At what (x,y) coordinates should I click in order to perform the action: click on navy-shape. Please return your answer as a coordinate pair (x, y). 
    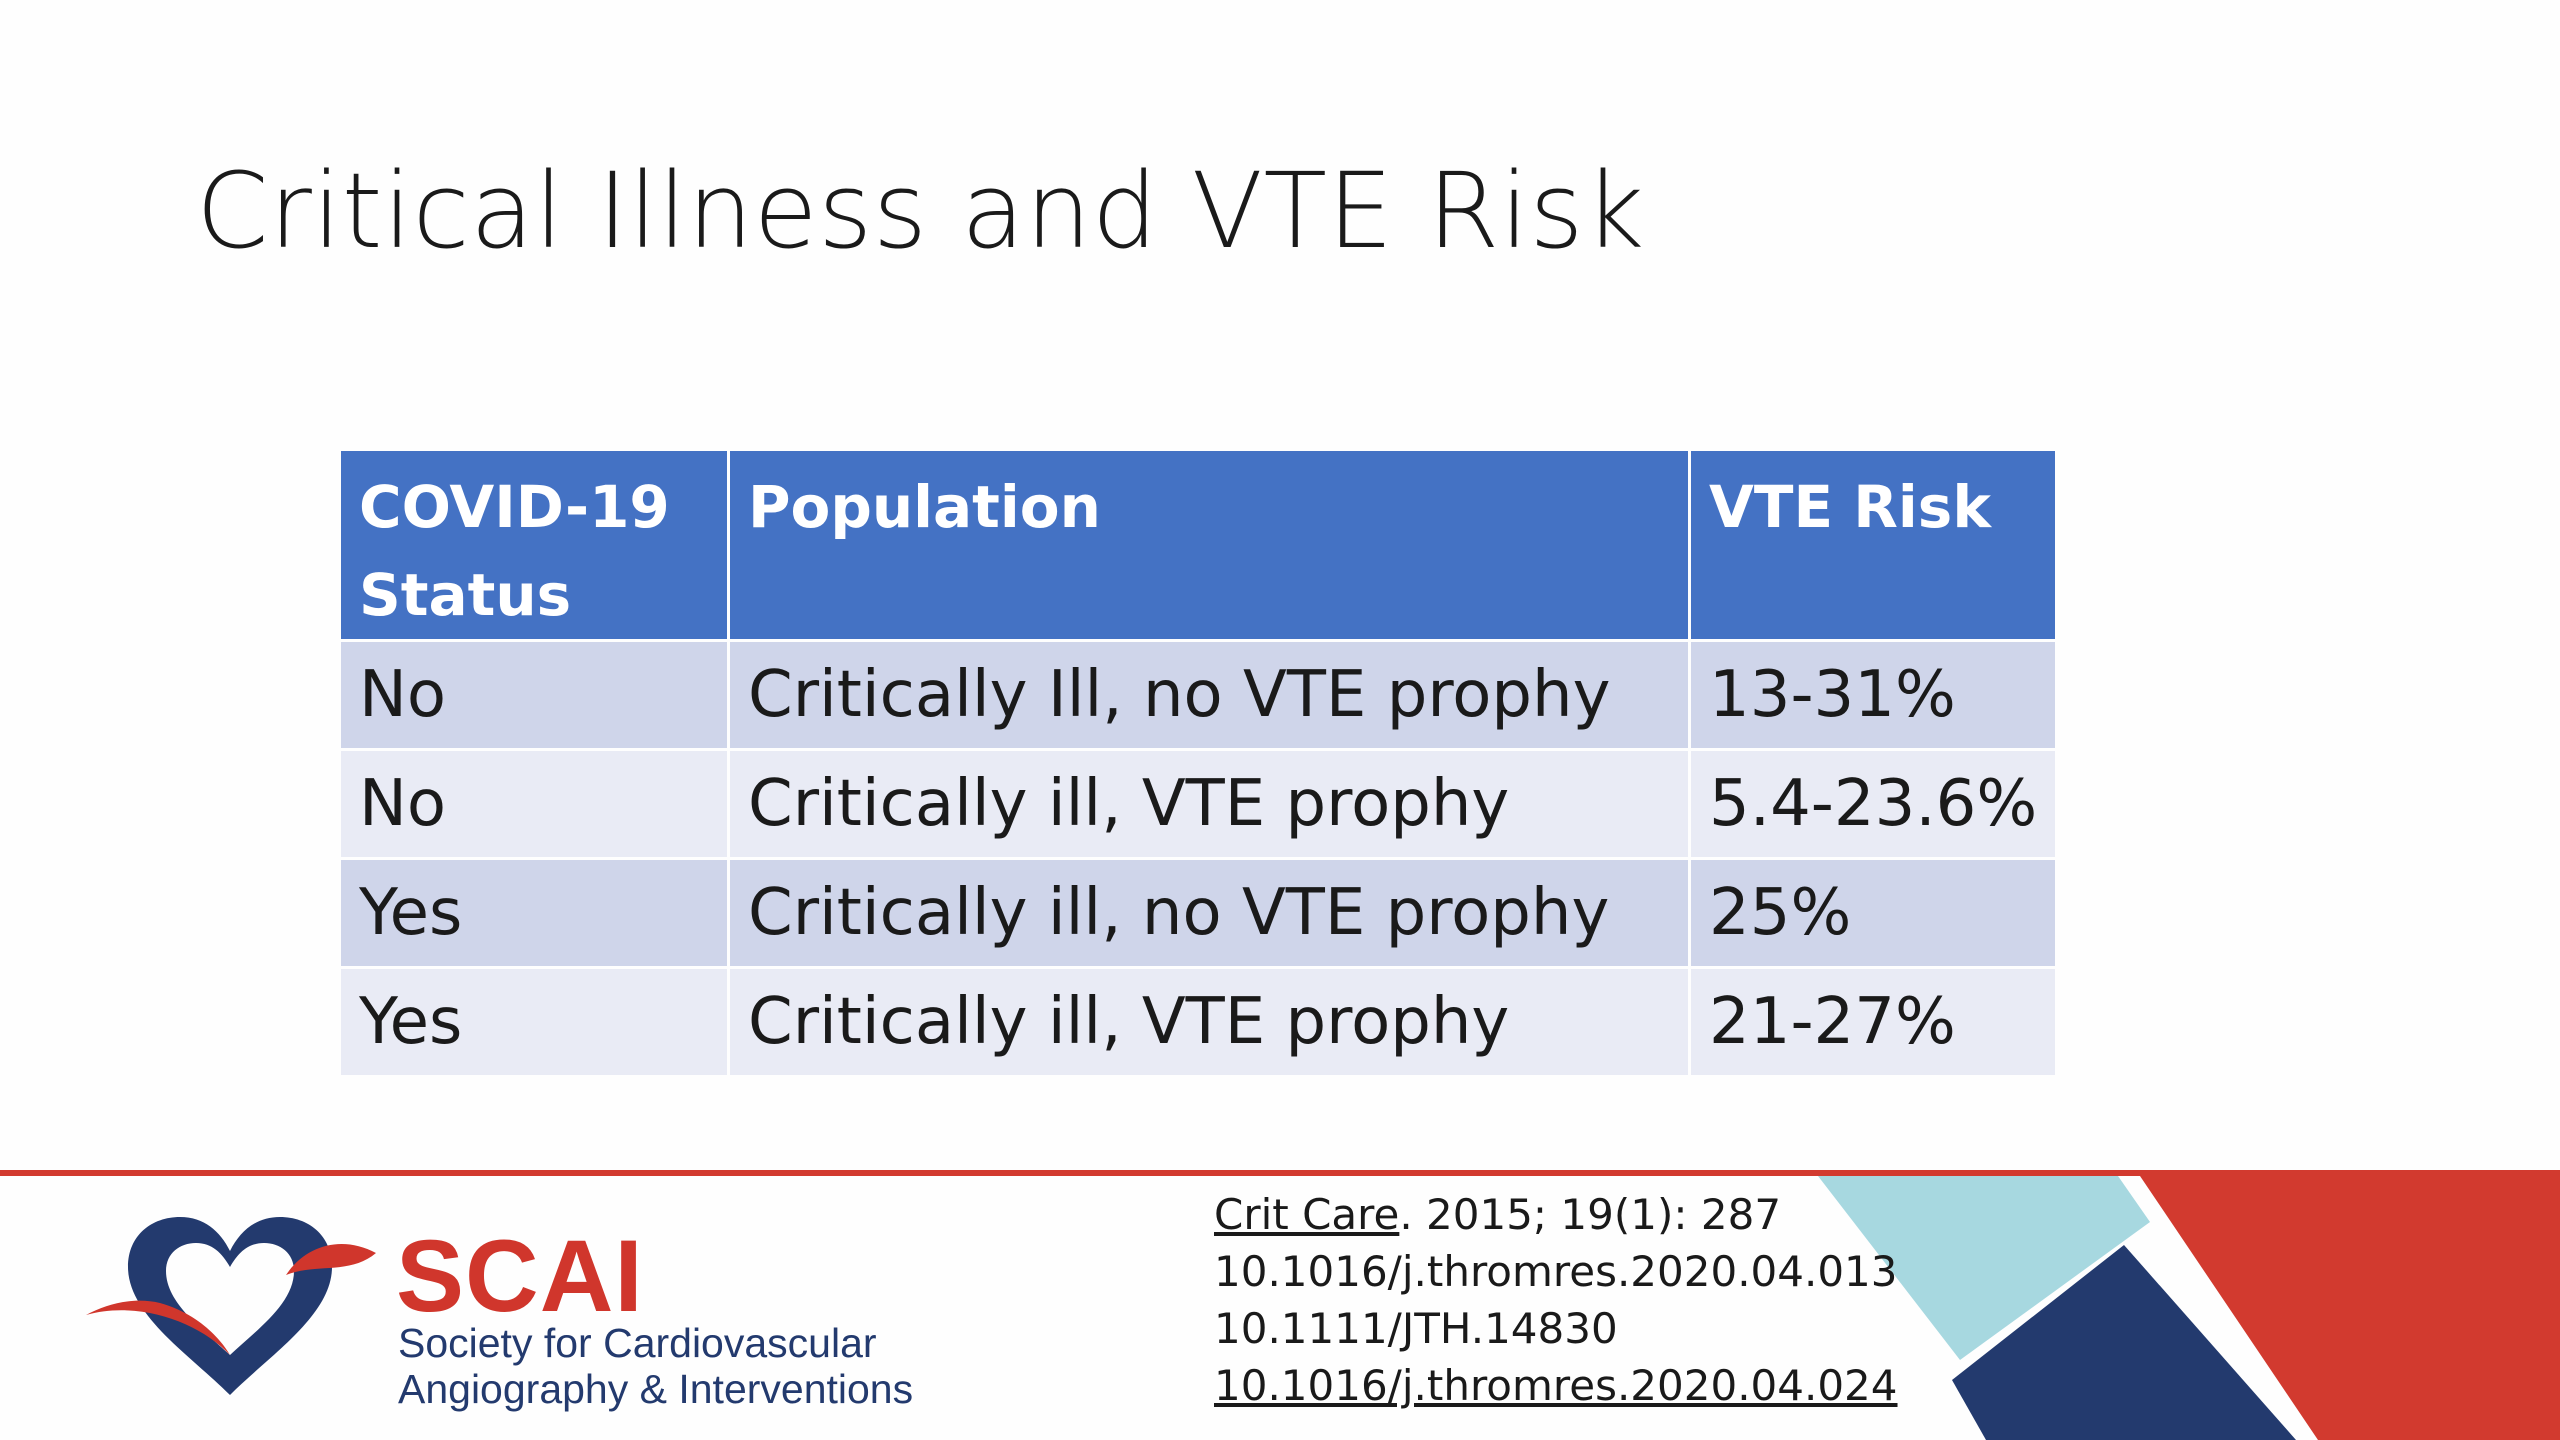
    Looking at the image, I should click on (2124, 1342).